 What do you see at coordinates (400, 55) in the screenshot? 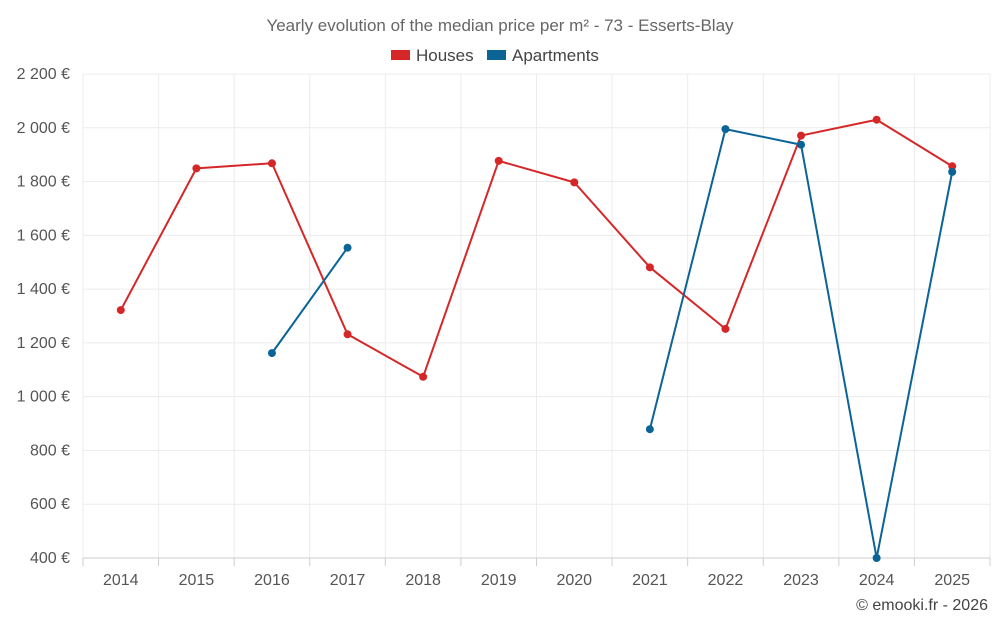
I see `legend-swatch-houses` at bounding box center [400, 55].